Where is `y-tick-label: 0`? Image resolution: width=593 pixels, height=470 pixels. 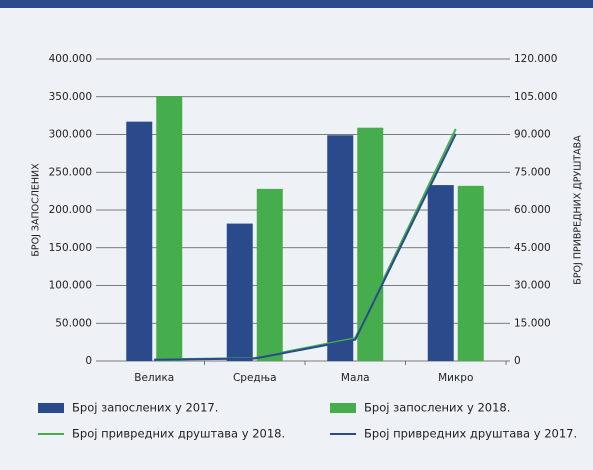 y-tick-label: 0 is located at coordinates (88, 361).